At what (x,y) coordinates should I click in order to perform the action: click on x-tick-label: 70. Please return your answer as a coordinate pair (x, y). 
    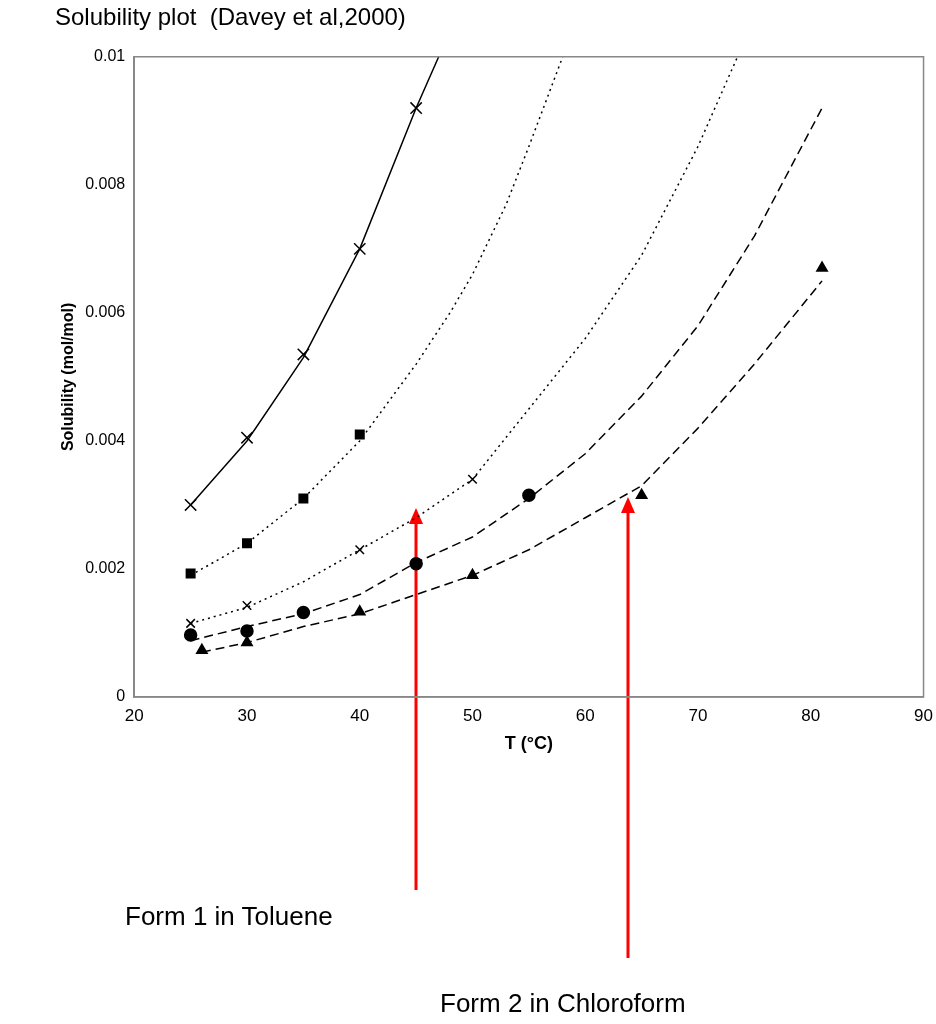
    Looking at the image, I should click on (698, 715).